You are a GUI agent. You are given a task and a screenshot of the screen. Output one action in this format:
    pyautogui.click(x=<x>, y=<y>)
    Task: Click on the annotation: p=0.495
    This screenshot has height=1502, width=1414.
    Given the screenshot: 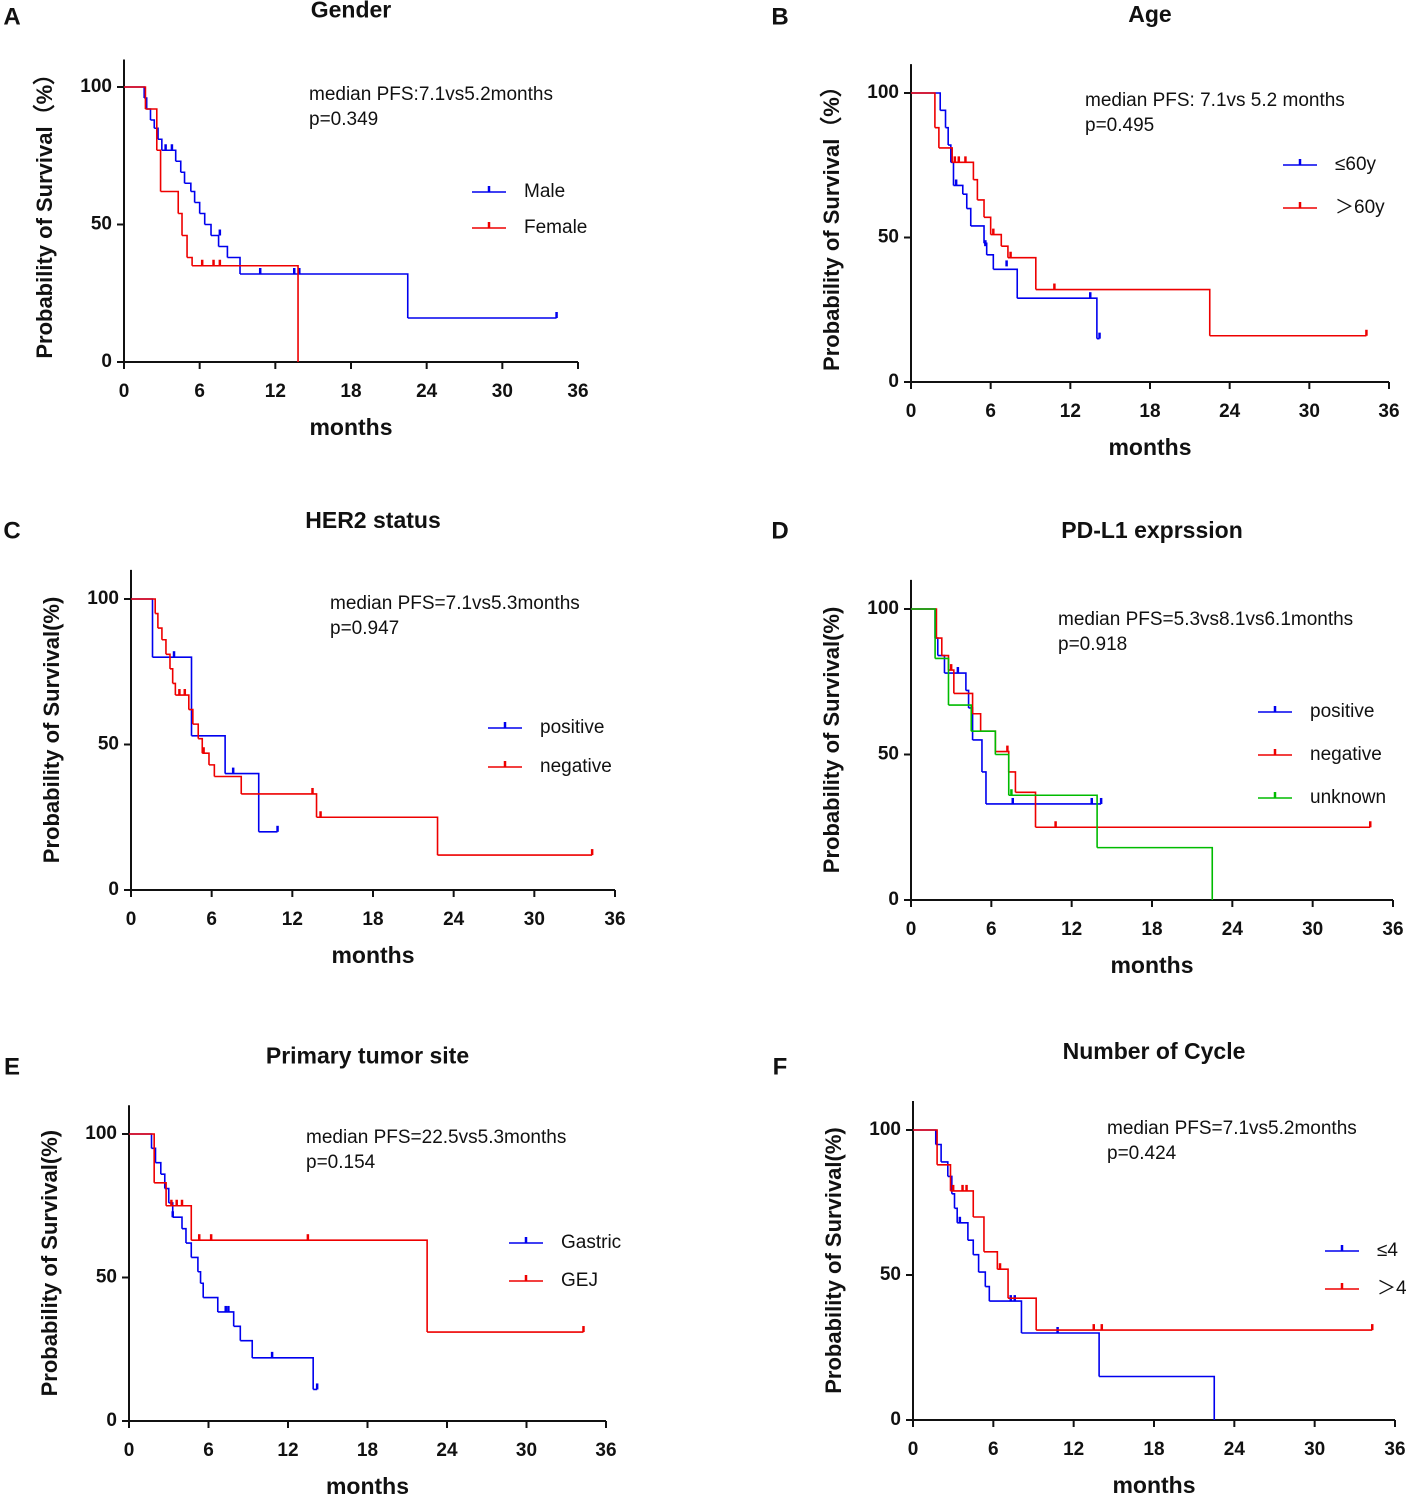 What is the action you would take?
    pyautogui.click(x=1119, y=125)
    